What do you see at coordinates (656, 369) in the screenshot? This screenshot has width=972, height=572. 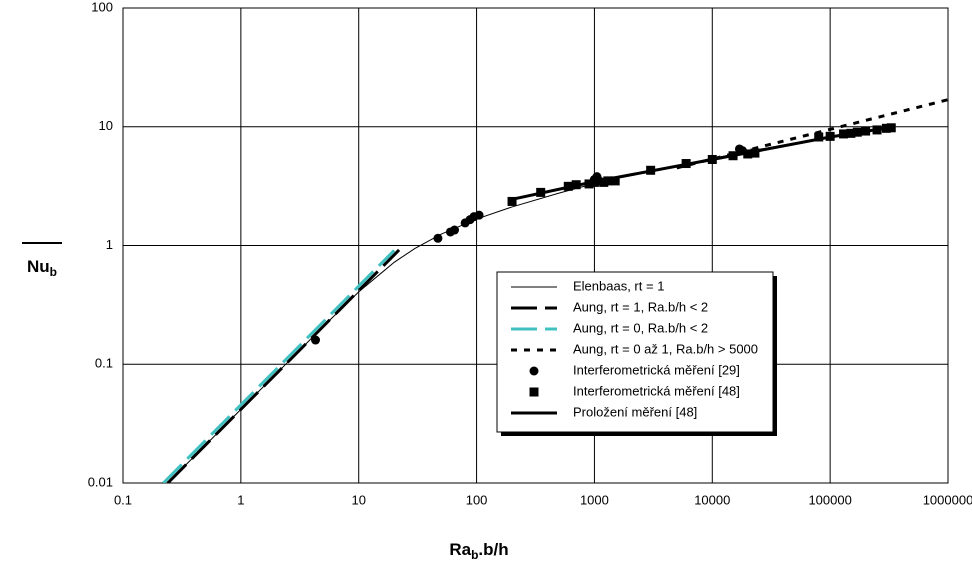 I see `legend-label: Interferometrická měření [29]` at bounding box center [656, 369].